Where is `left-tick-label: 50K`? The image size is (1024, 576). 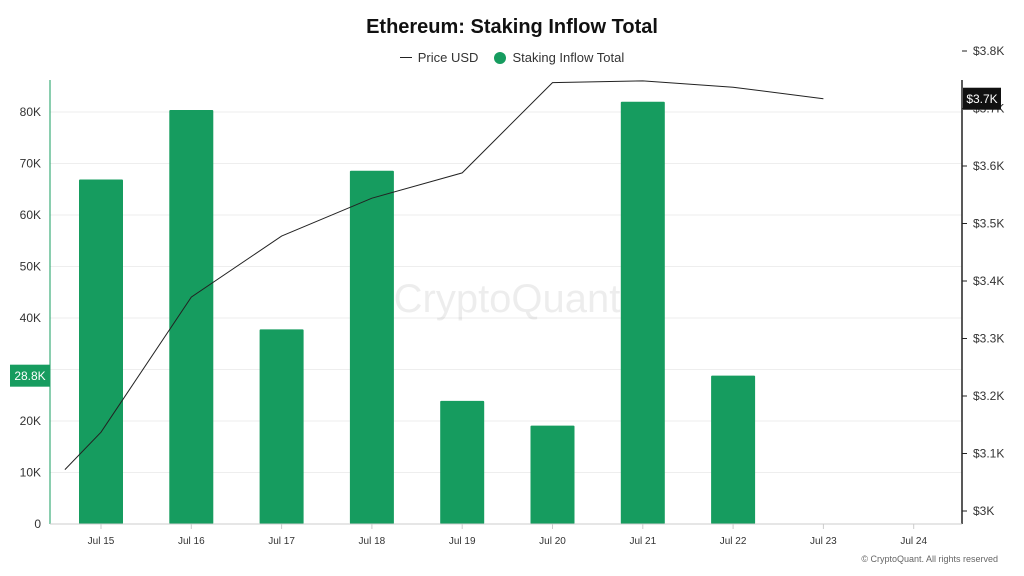 left-tick-label: 50K is located at coordinates (30, 267).